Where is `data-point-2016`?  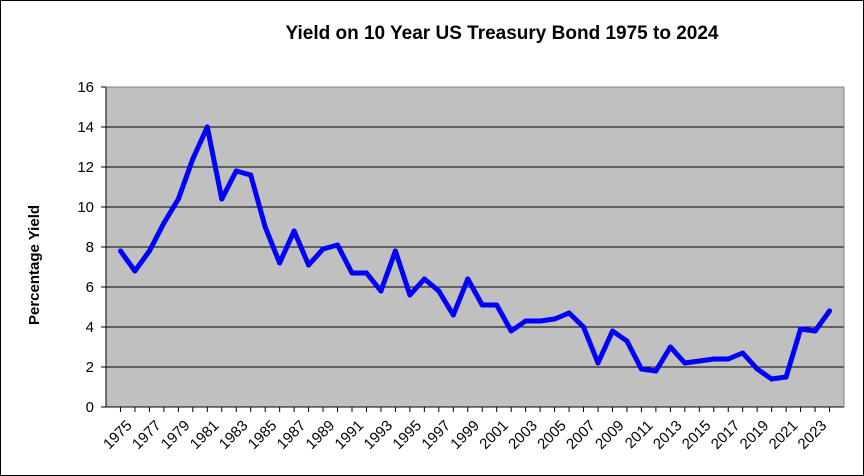
data-point-2016 is located at coordinates (714, 359).